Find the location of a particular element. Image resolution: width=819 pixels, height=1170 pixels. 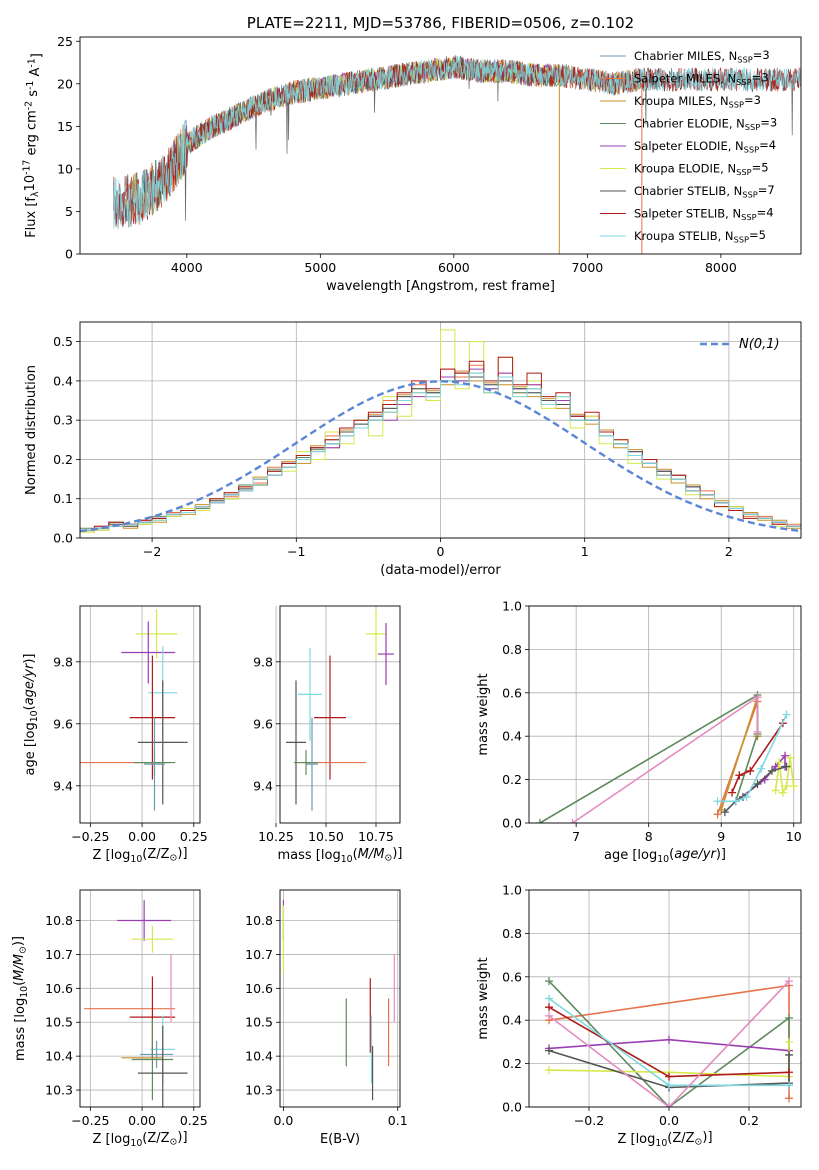

y-tick-label: 15 is located at coordinates (65, 126).